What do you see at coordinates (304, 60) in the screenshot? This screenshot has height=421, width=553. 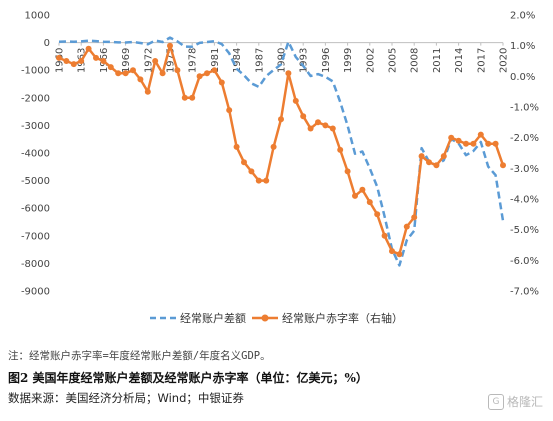 I see `x-tick-label: 1993` at bounding box center [304, 60].